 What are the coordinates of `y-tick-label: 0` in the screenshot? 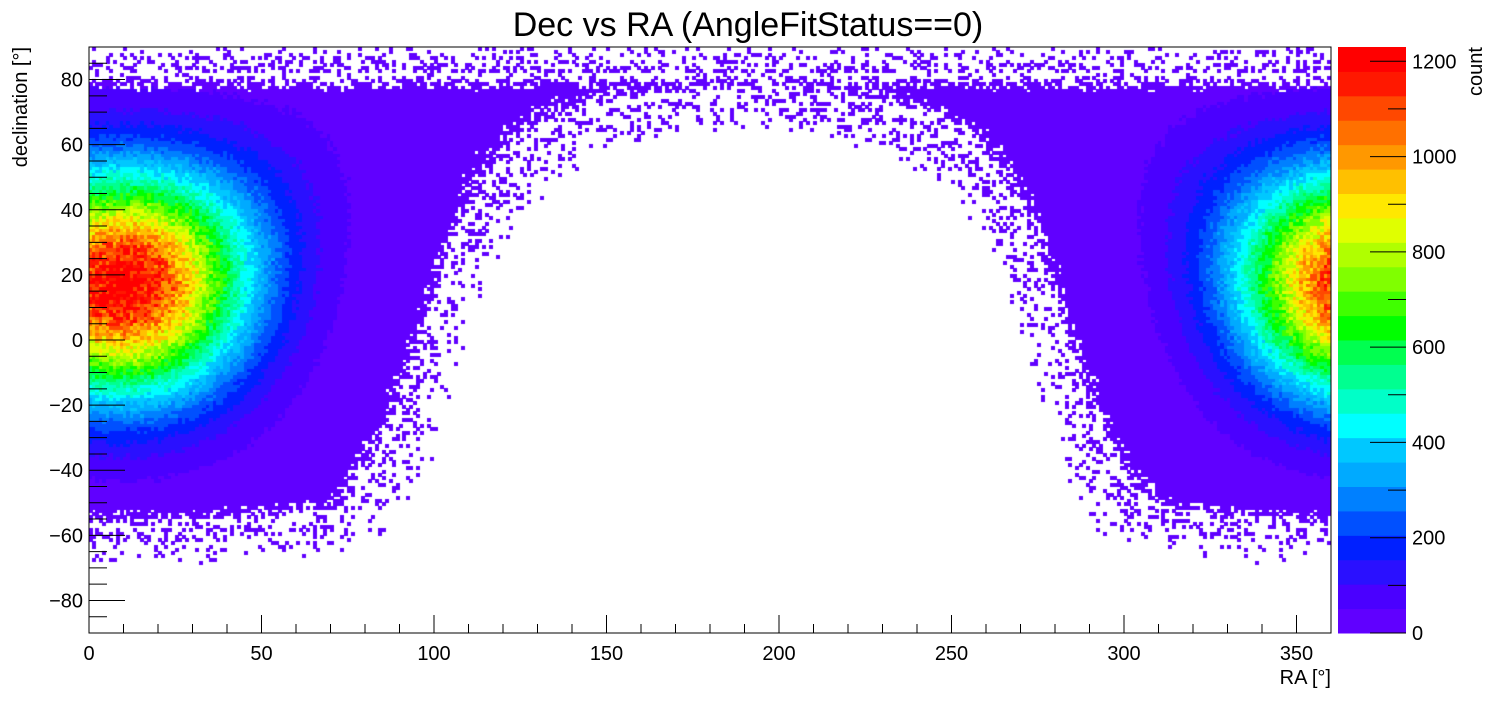 It's located at (77, 341).